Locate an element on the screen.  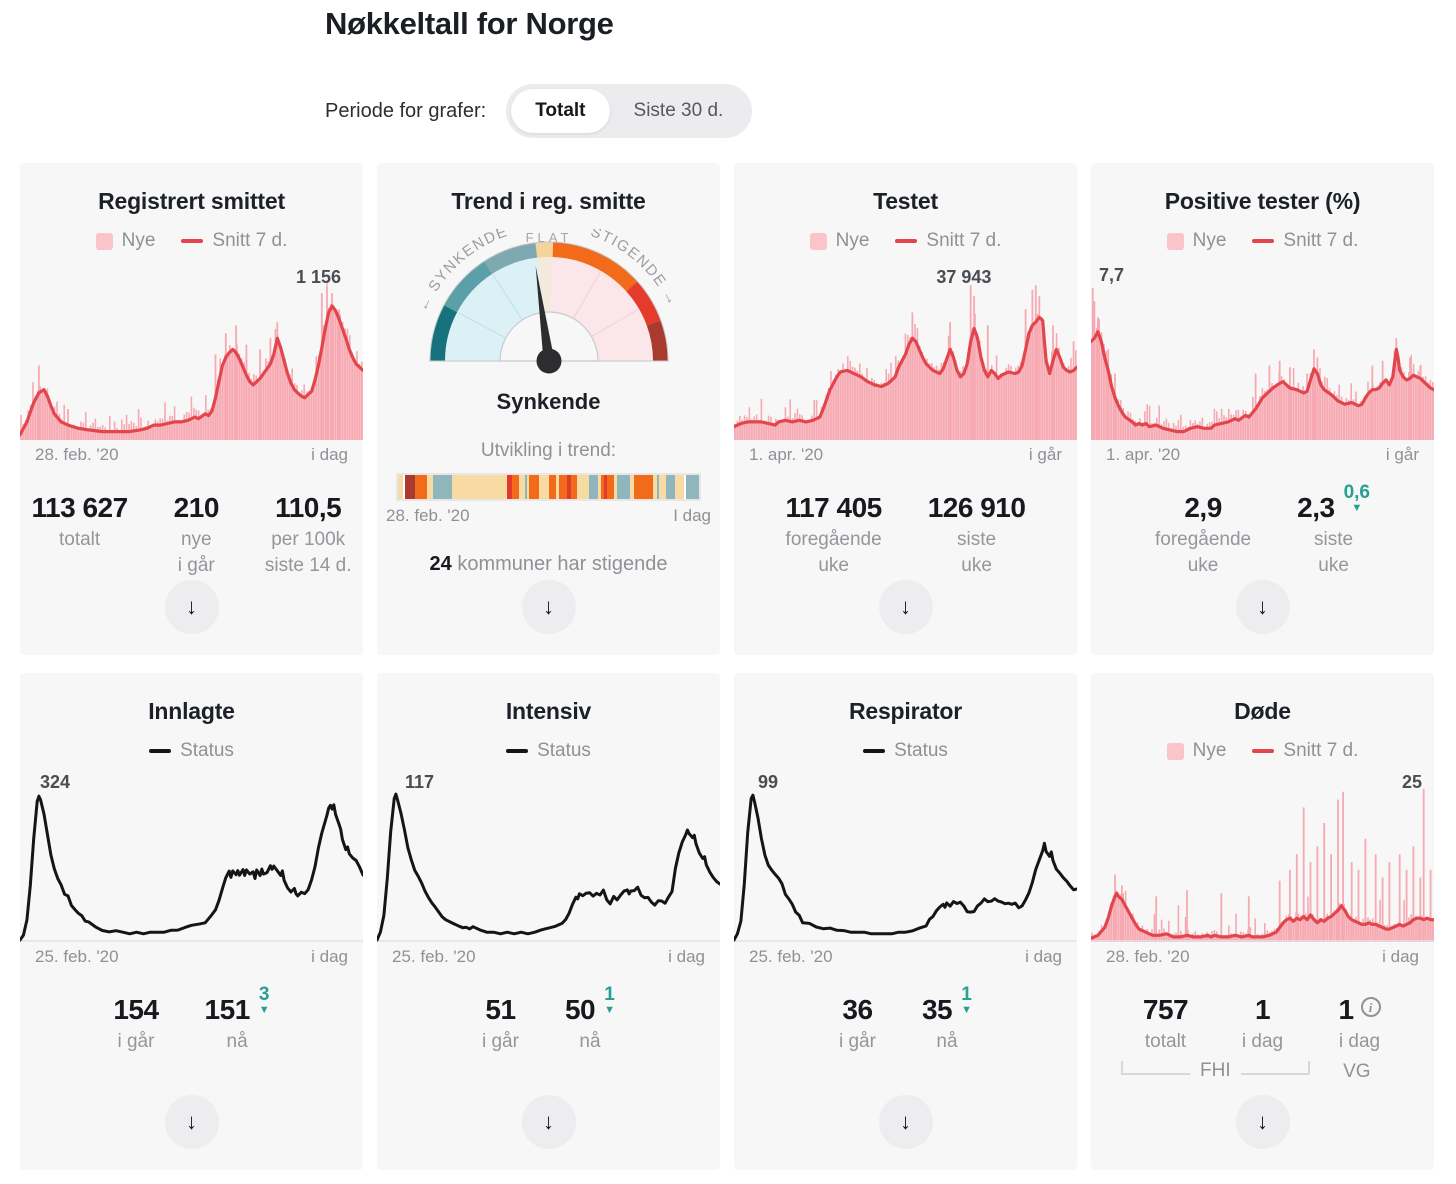
axis-start: 28. feb. '20 is located at coordinates (77, 454).